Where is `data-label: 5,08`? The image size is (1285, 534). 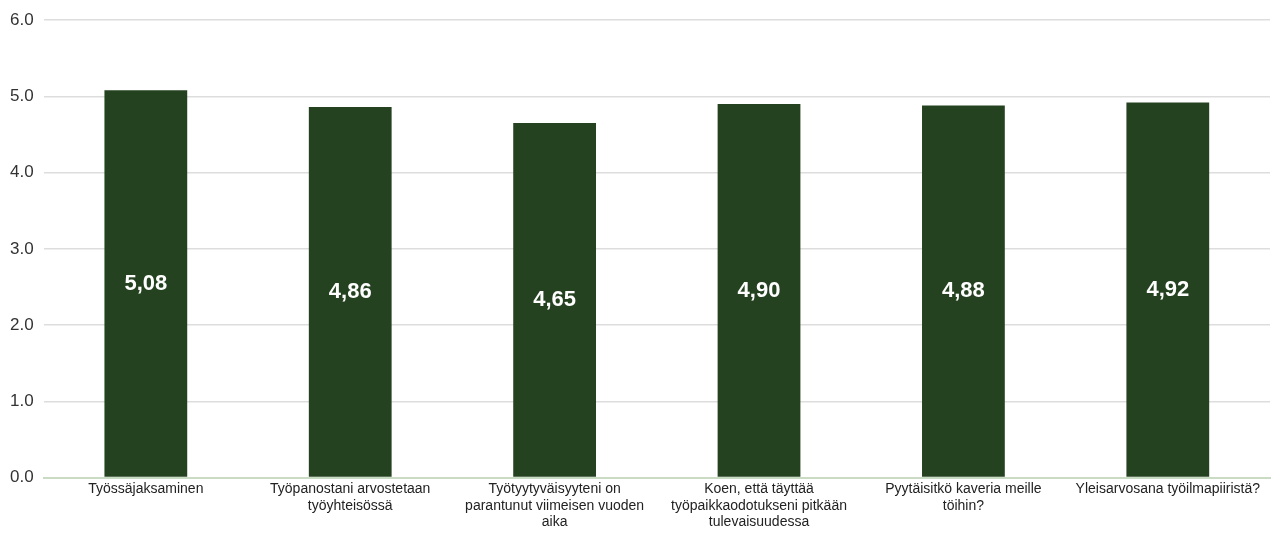 data-label: 5,08 is located at coordinates (146, 282).